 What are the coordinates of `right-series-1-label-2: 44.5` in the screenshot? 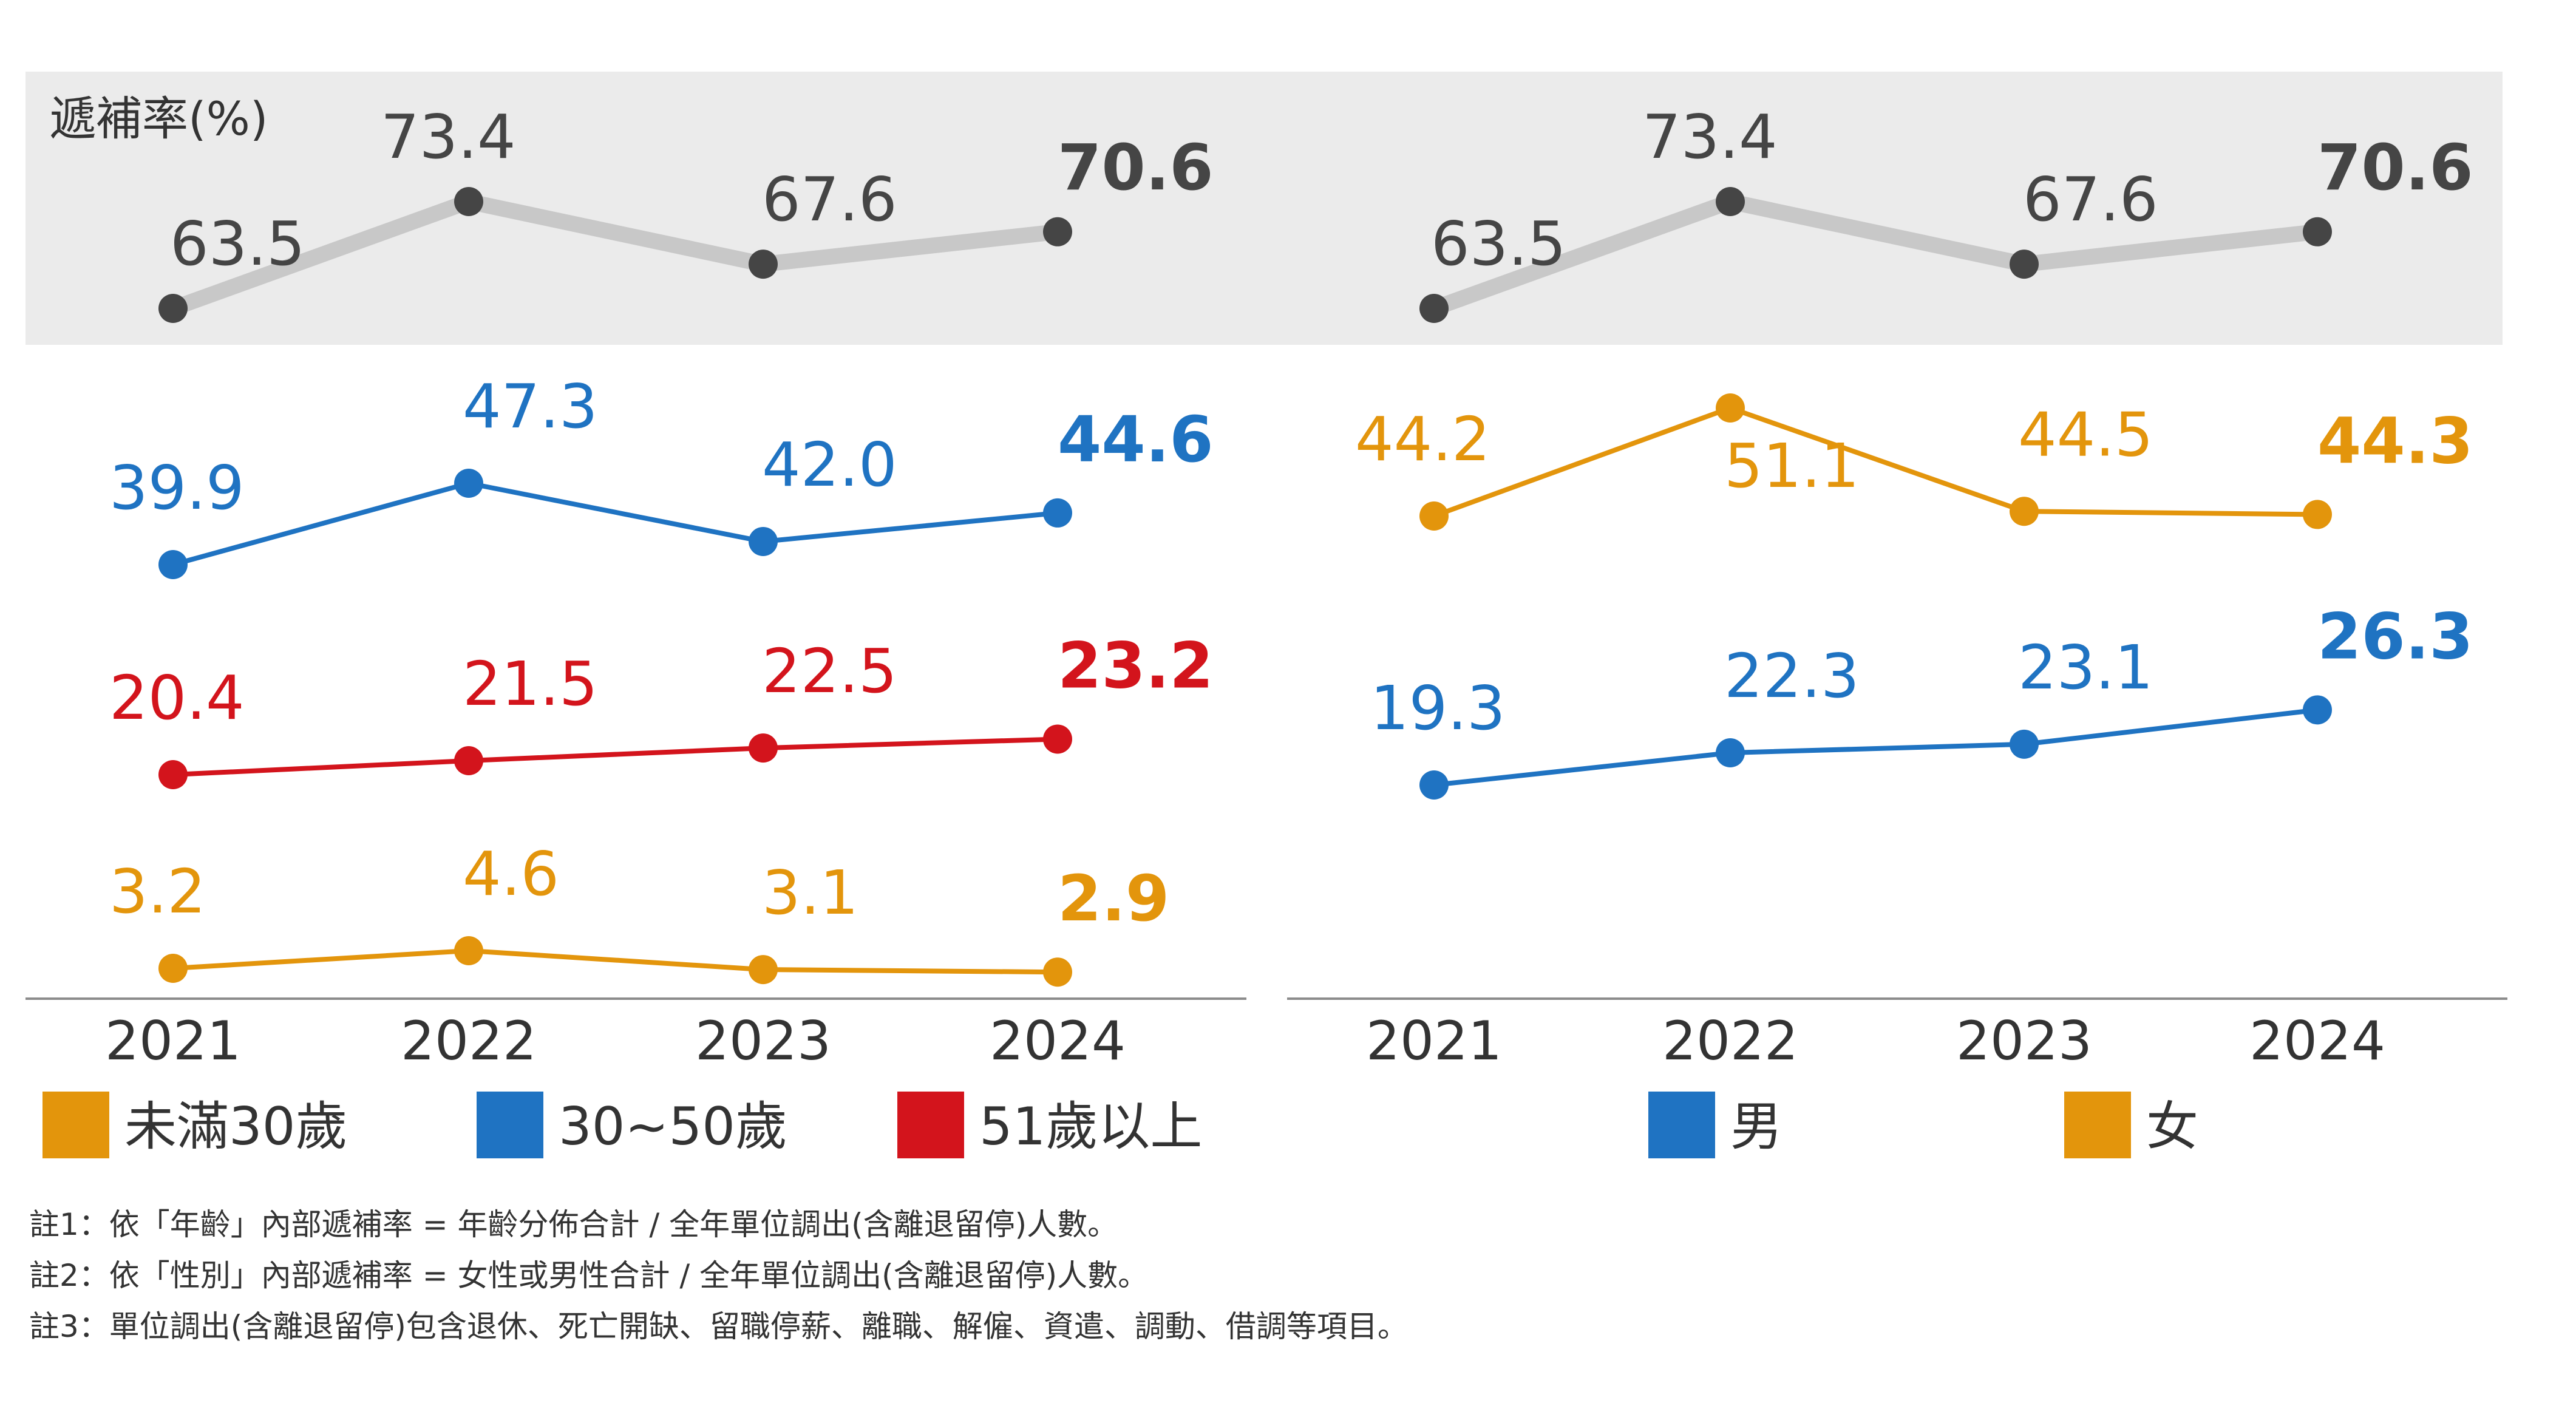 It's located at (2085, 434).